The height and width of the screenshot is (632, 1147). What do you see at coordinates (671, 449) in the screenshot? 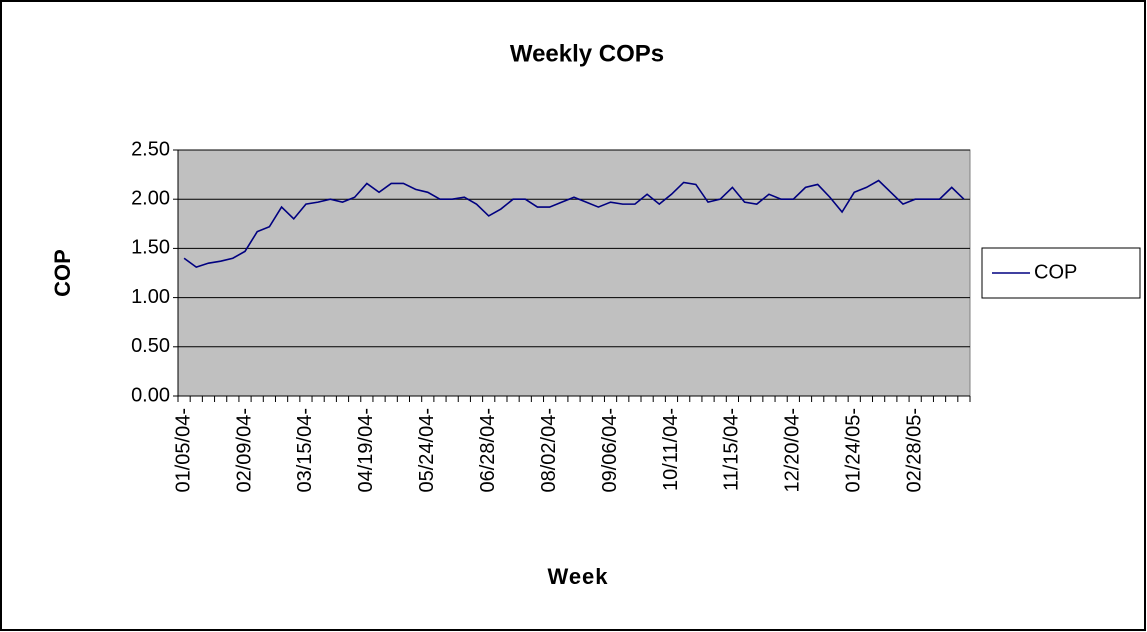
I see `x-tick-label: 10/11/04-` at bounding box center [671, 449].